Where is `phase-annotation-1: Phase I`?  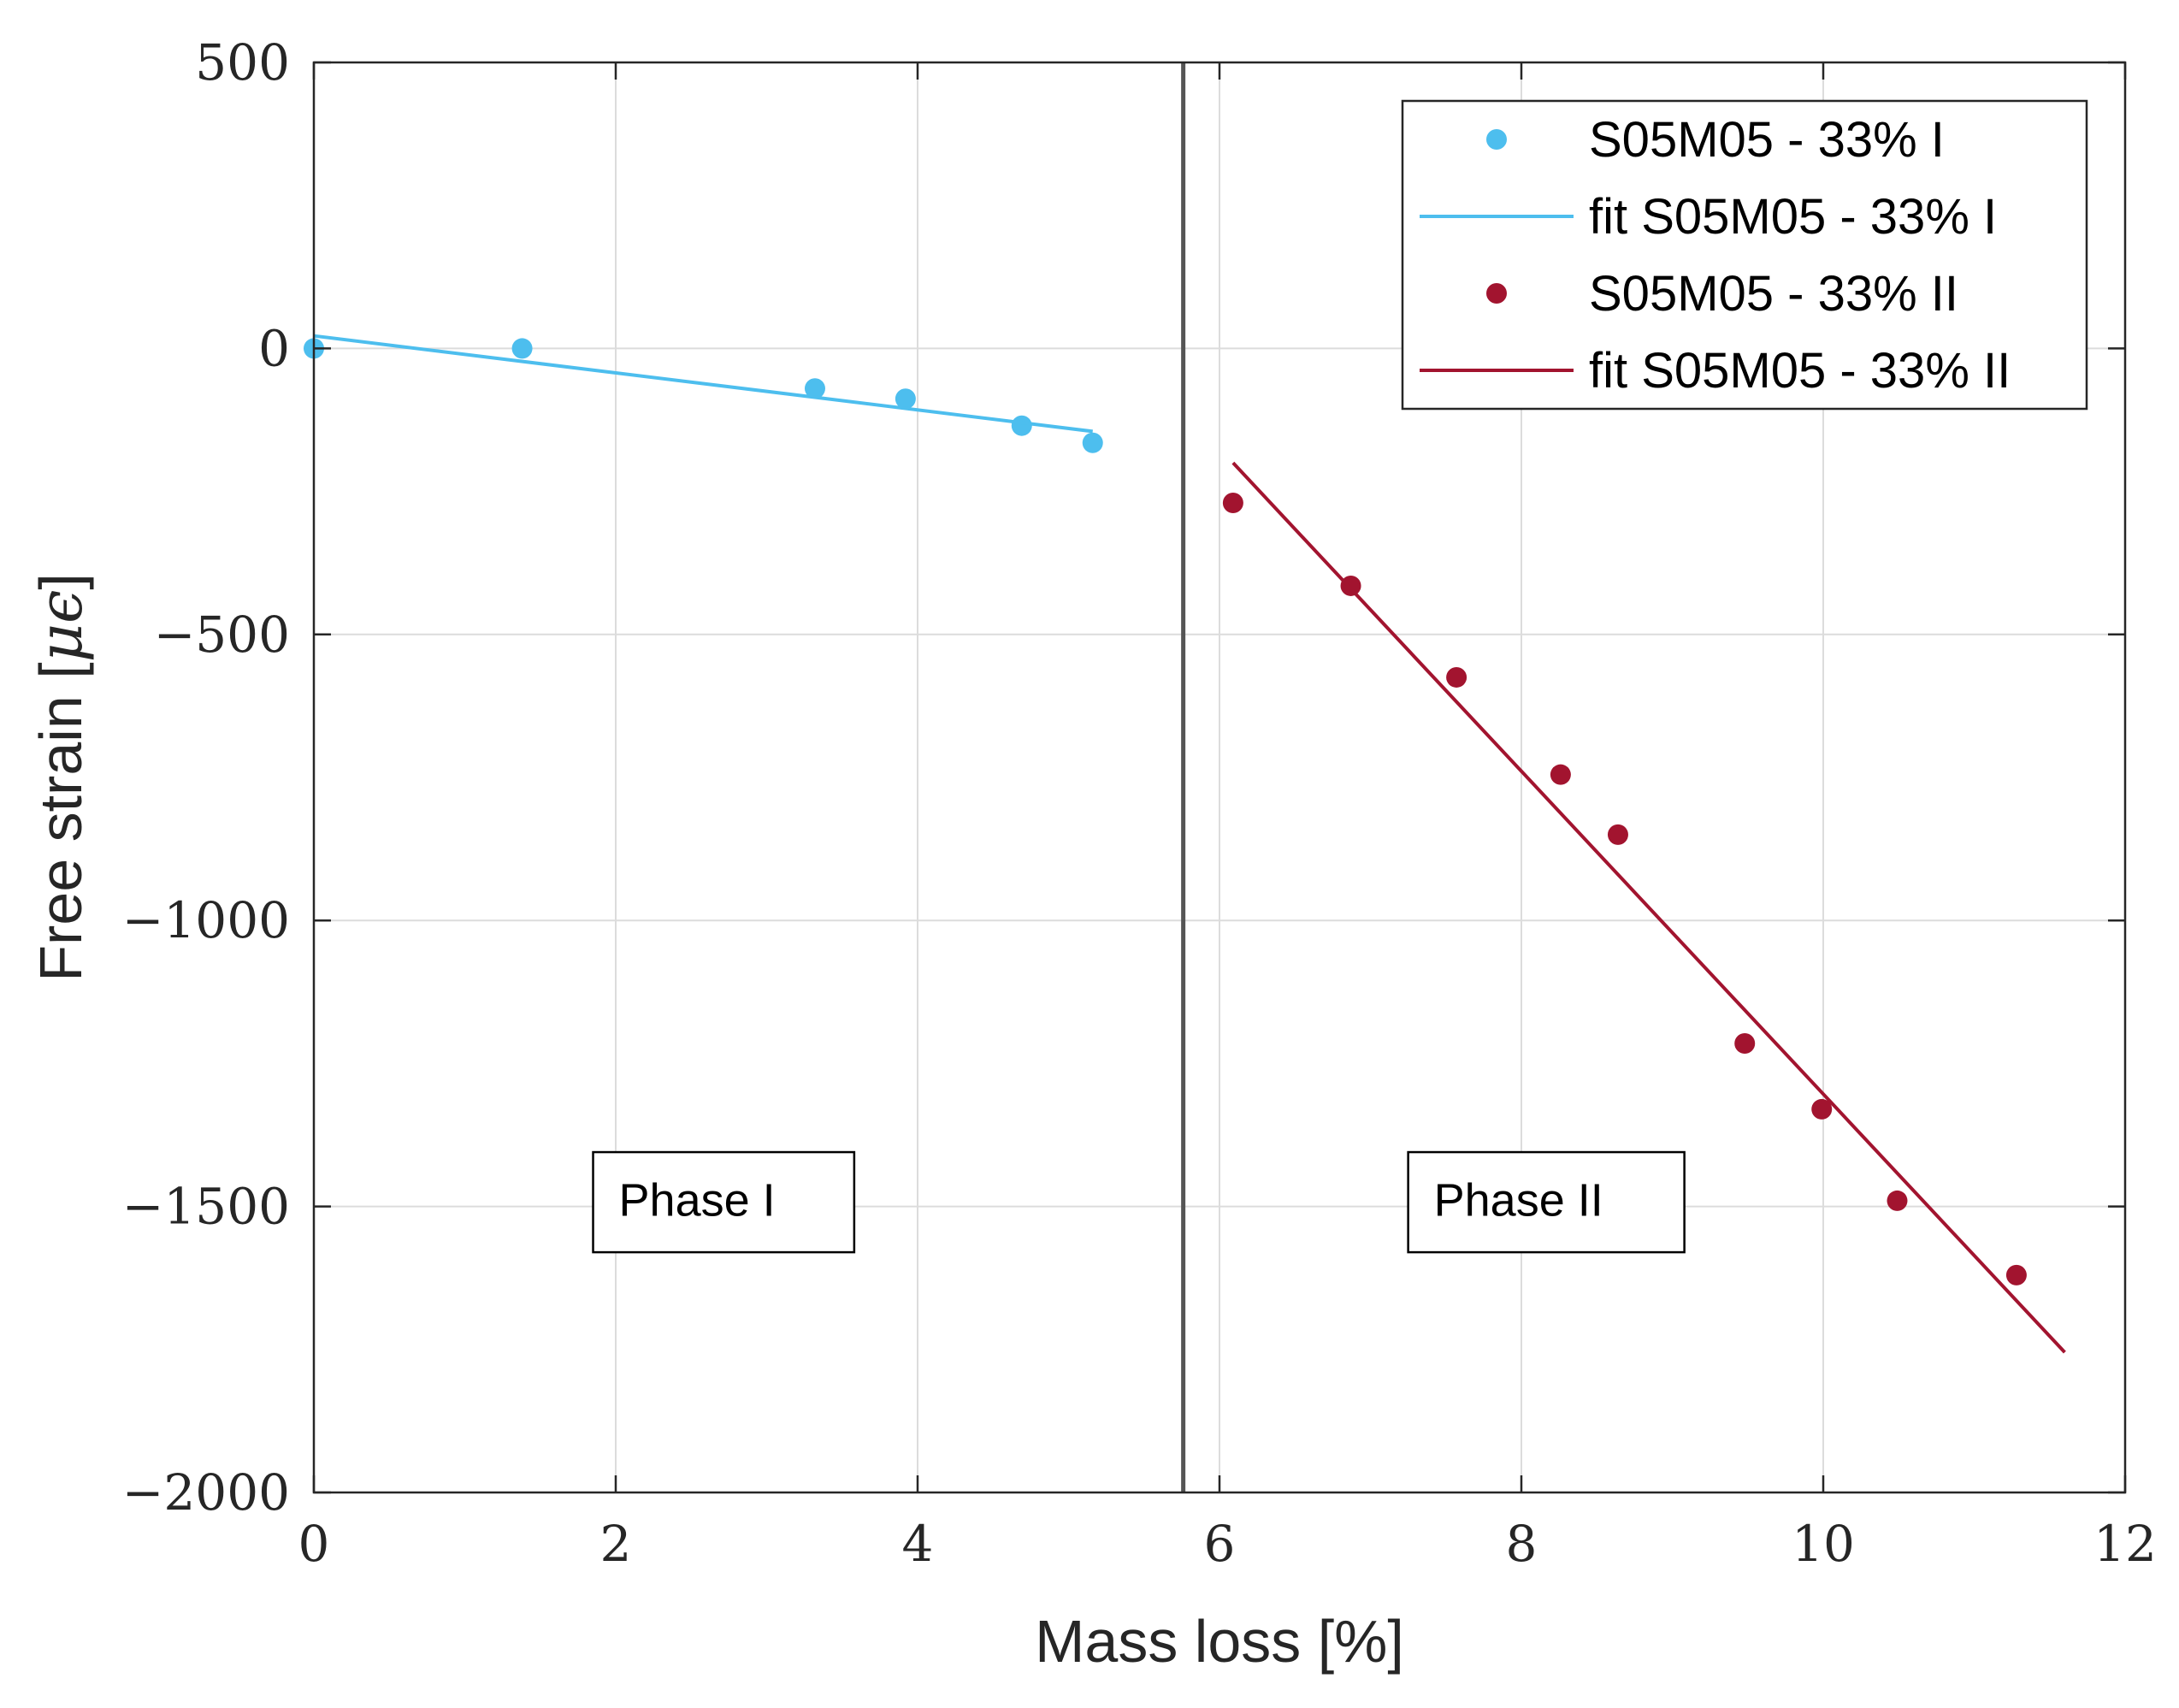
phase-annotation-1: Phase I is located at coordinates (724, 1202).